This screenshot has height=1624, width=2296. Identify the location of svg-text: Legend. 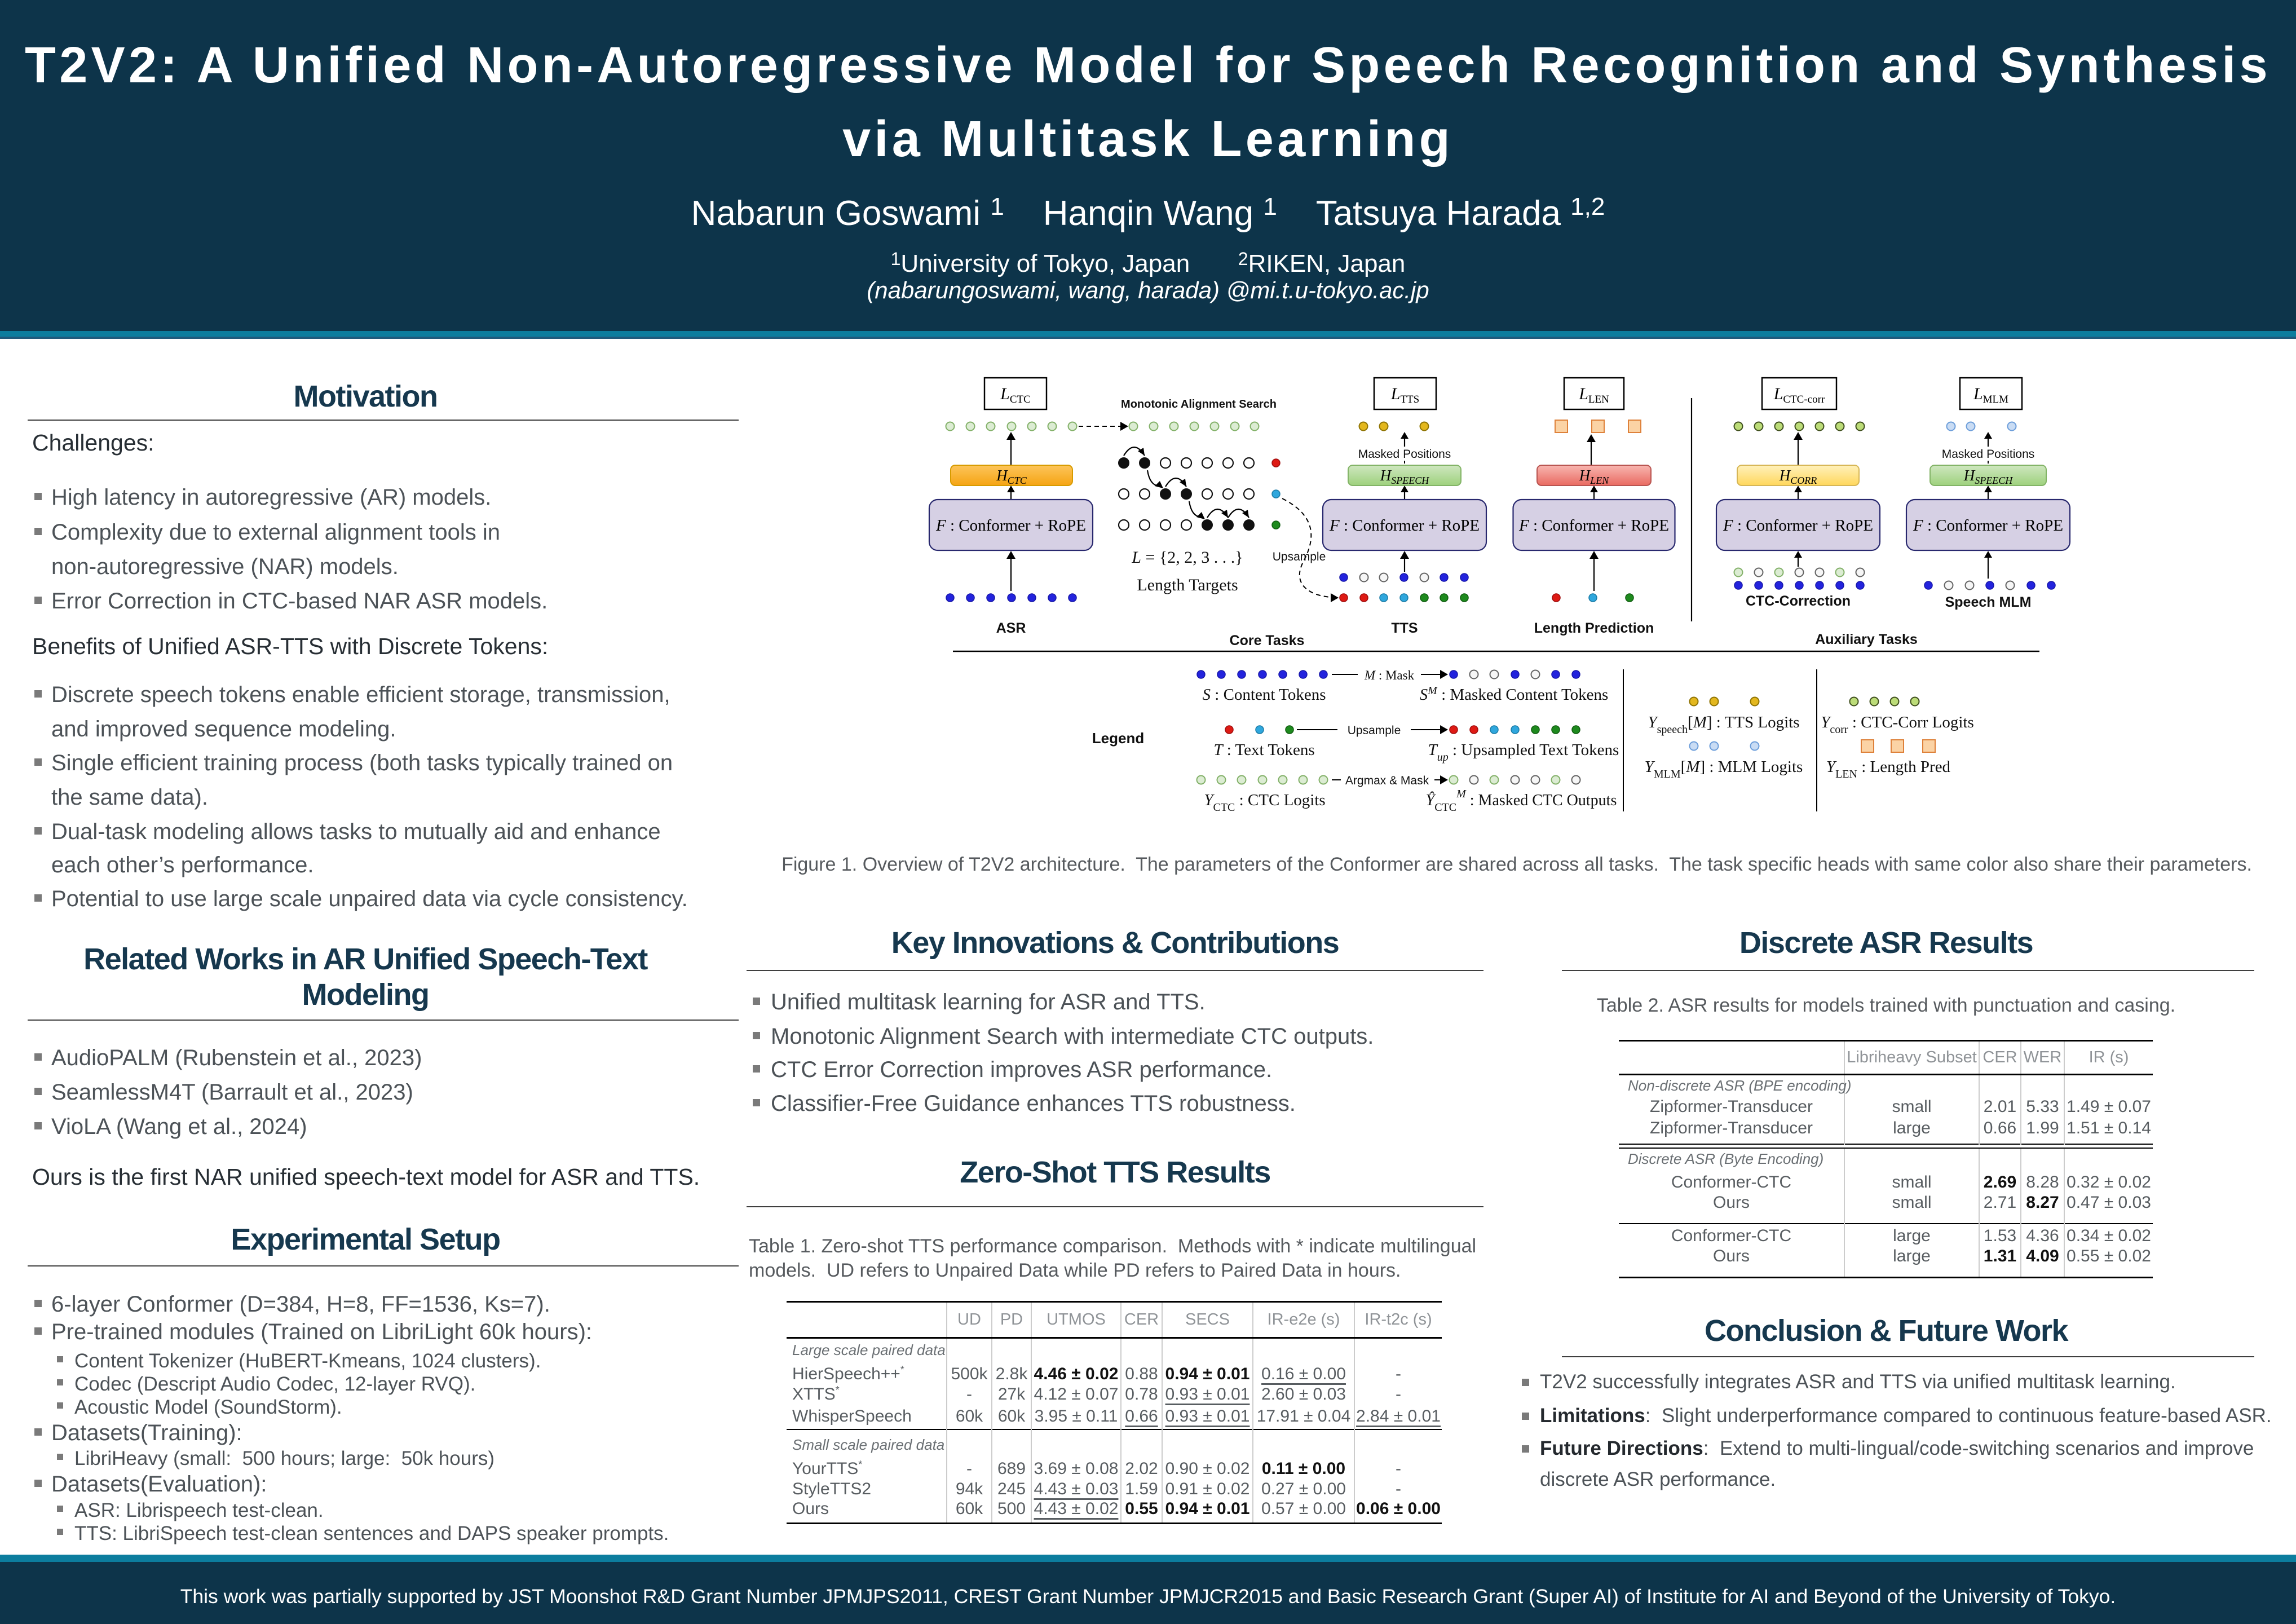
(1118, 739).